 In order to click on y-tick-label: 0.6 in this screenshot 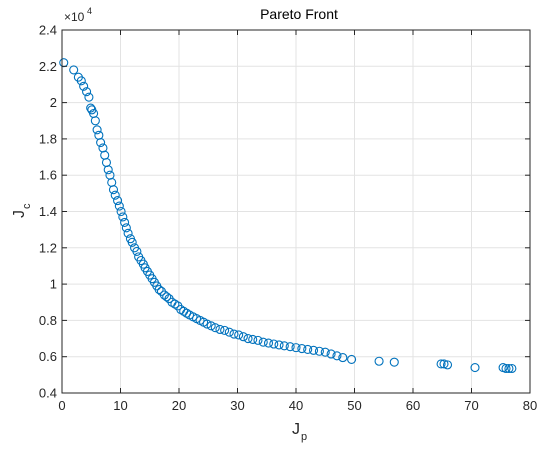, I will do `click(48, 356)`.